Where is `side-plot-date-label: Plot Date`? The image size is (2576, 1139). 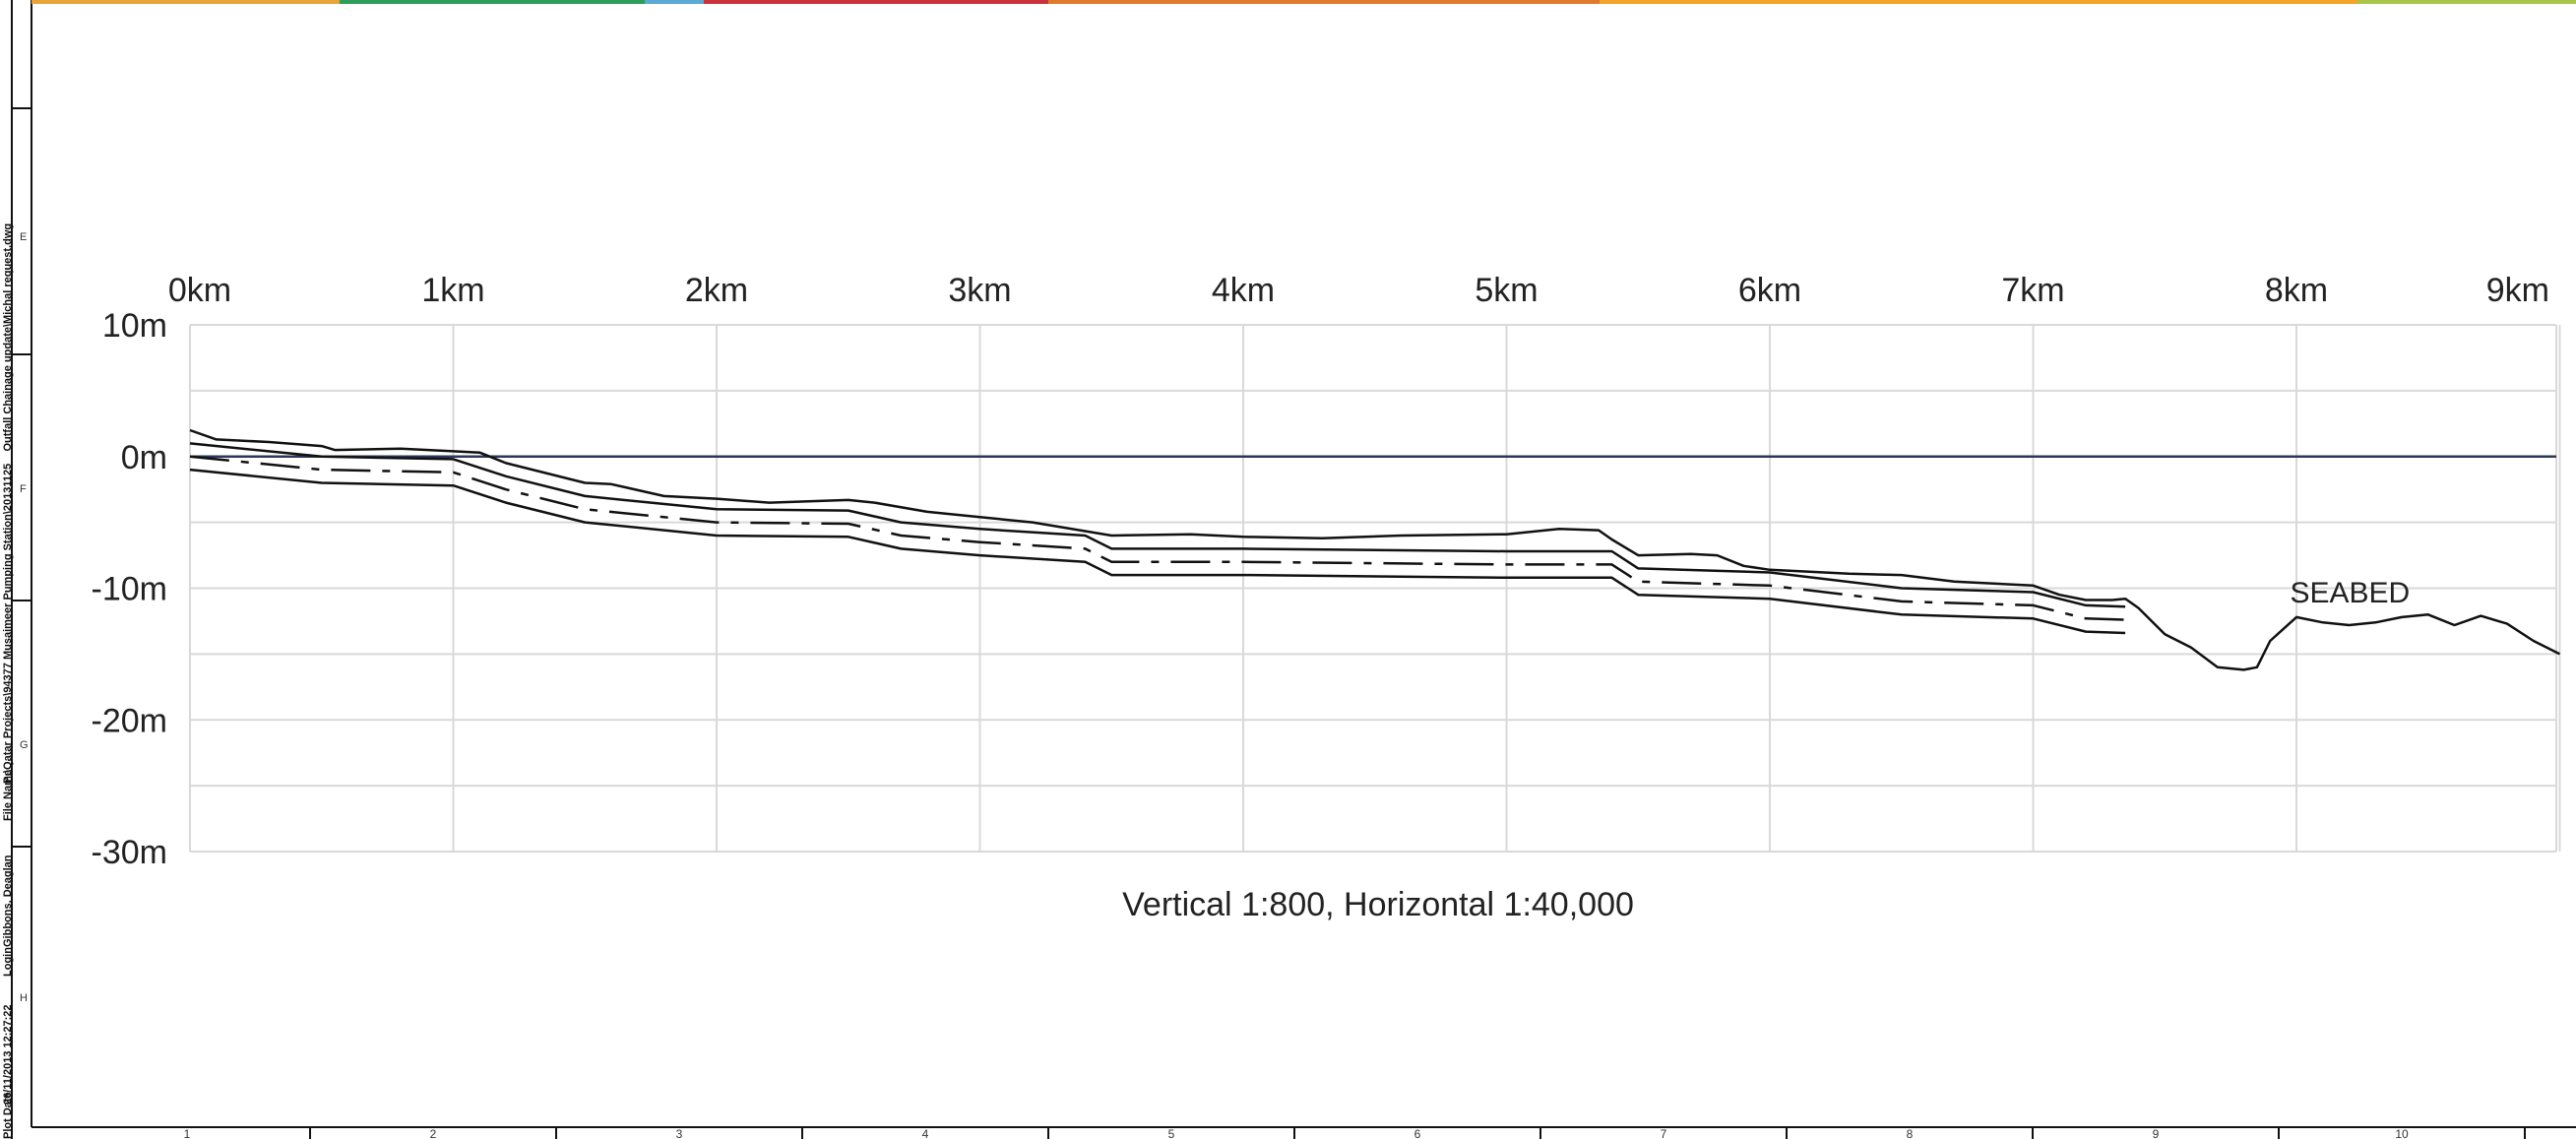 side-plot-date-label: Plot Date is located at coordinates (8, 1115).